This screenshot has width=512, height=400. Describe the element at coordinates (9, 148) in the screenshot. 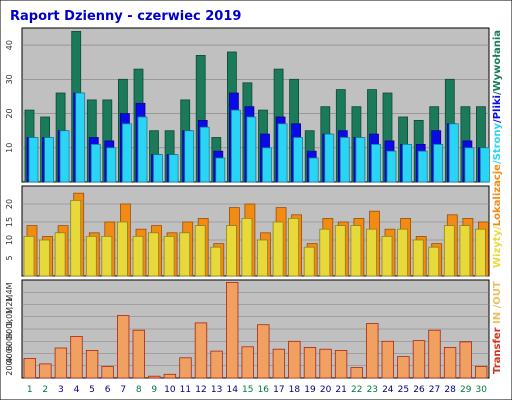

I see `y-tick-label: 10` at that location.